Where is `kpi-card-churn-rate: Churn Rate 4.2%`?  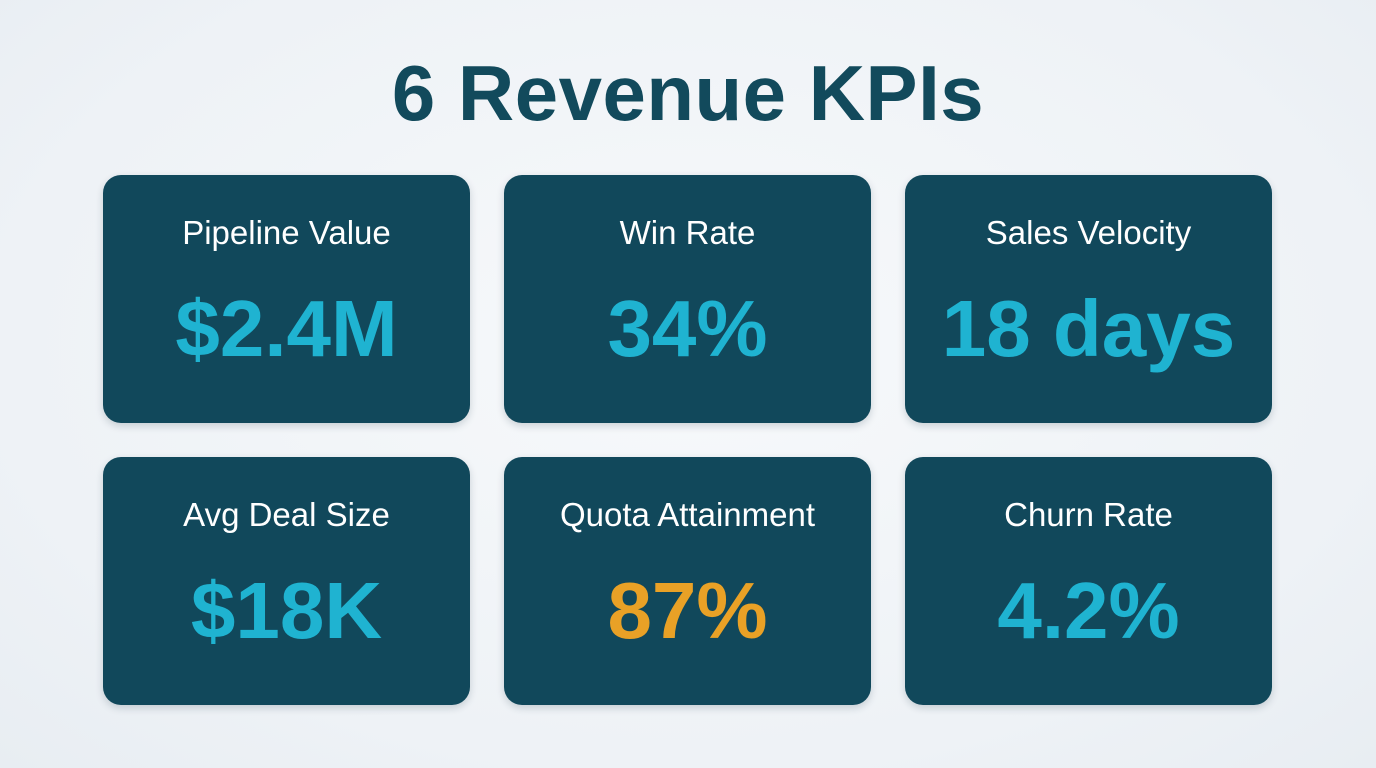 kpi-card-churn-rate: Churn Rate 4.2% is located at coordinates (1088, 581).